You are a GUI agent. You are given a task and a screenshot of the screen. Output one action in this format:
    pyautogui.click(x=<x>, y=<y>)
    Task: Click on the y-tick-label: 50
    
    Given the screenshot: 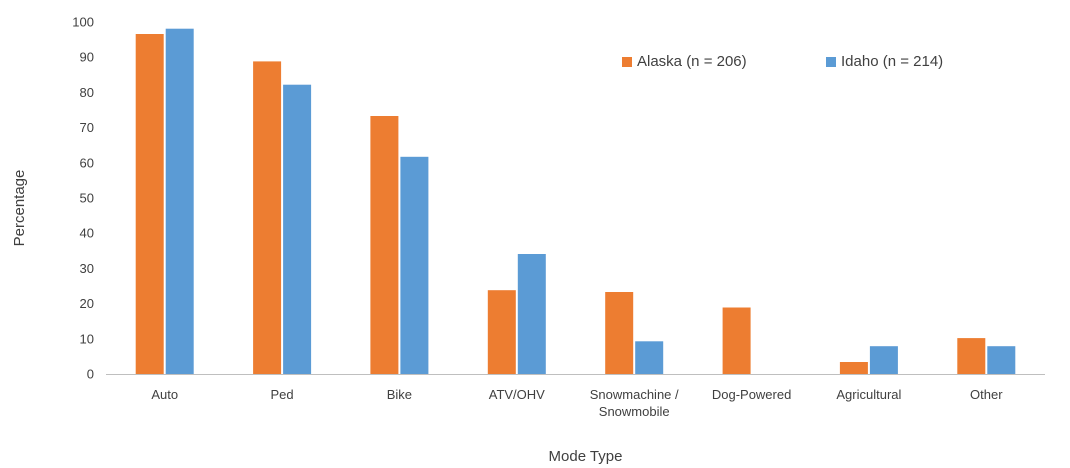 What is the action you would take?
    pyautogui.click(x=87, y=198)
    